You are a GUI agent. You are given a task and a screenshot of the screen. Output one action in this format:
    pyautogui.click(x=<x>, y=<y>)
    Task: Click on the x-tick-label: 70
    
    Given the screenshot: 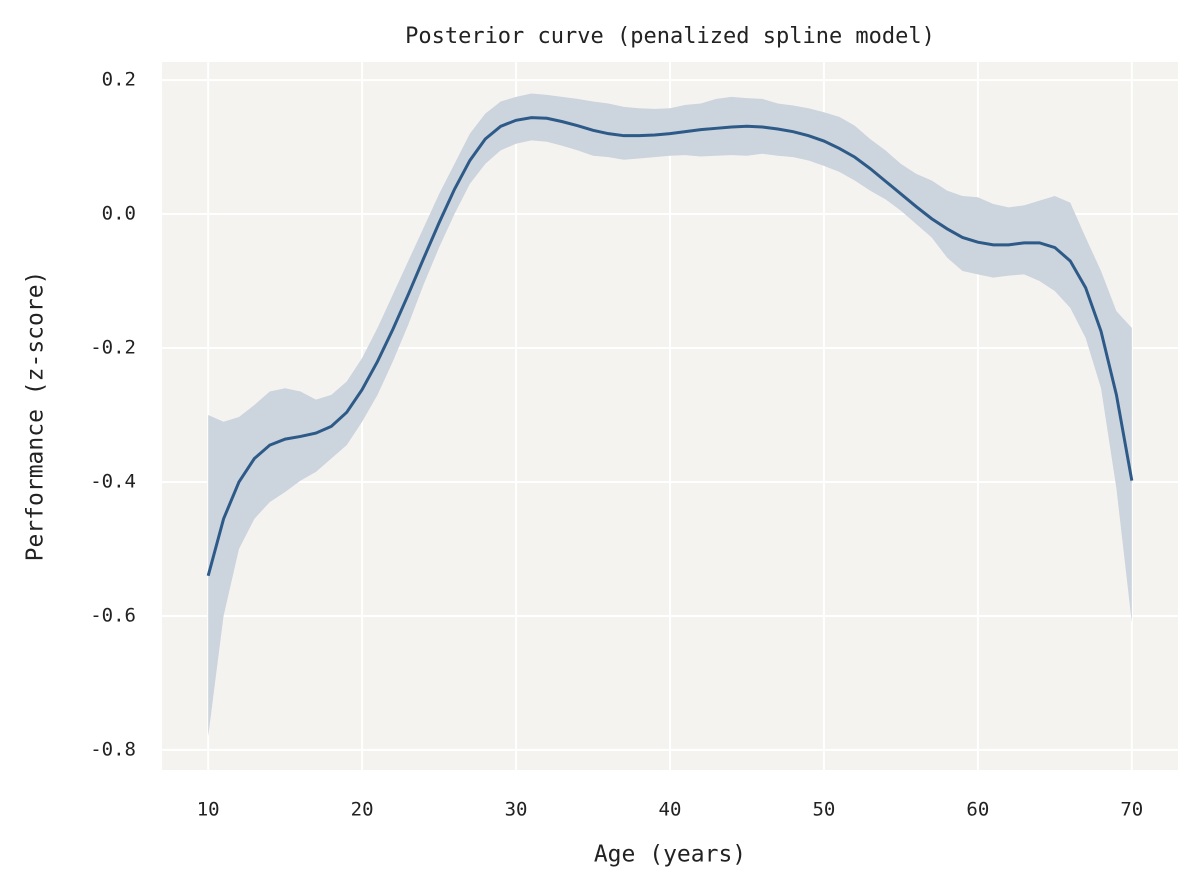 What is the action you would take?
    pyautogui.click(x=1131, y=810)
    